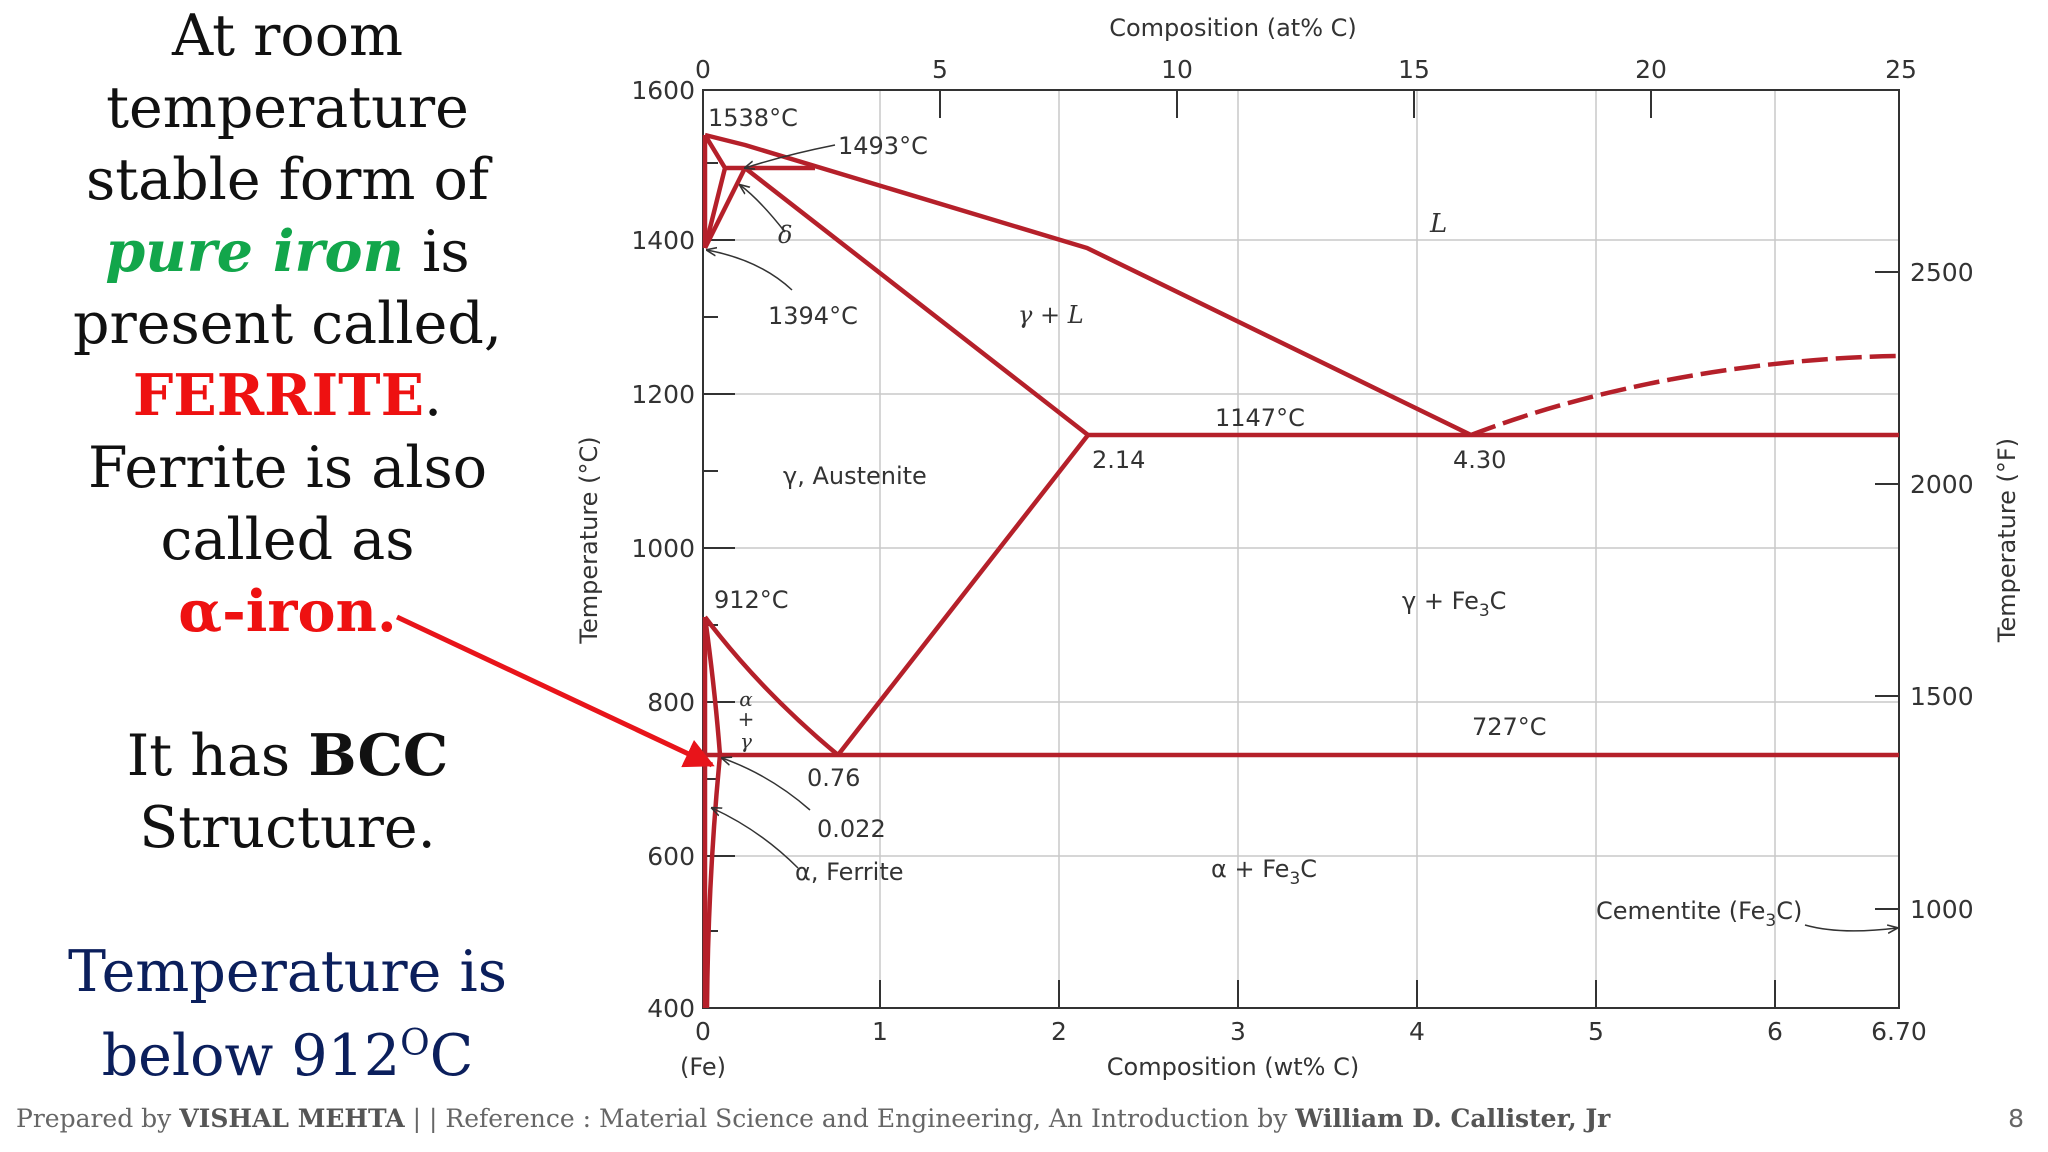 This screenshot has width=2048, height=1152. What do you see at coordinates (713, 881) in the screenshot?
I see `ferrite-solvus` at bounding box center [713, 881].